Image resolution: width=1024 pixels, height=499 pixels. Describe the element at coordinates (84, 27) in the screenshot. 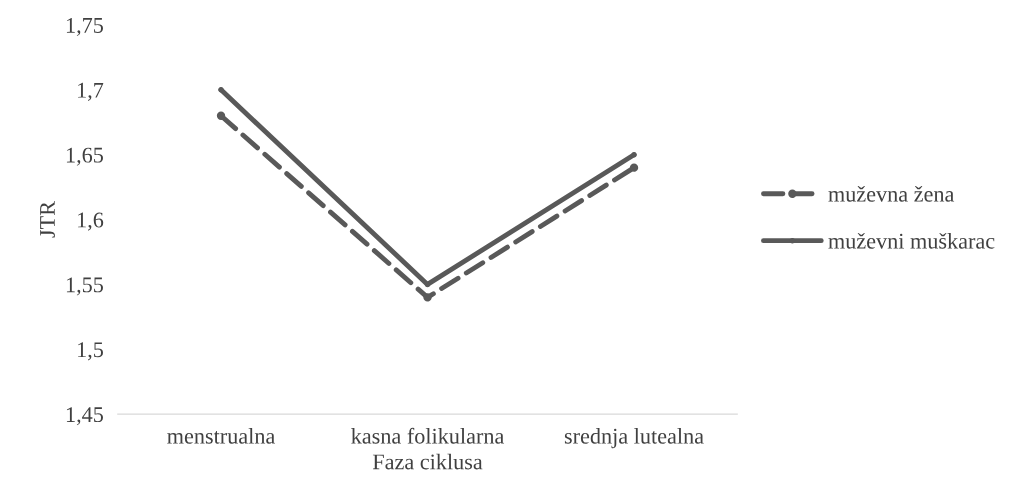

I see `y-tick-label: 1,75` at that location.